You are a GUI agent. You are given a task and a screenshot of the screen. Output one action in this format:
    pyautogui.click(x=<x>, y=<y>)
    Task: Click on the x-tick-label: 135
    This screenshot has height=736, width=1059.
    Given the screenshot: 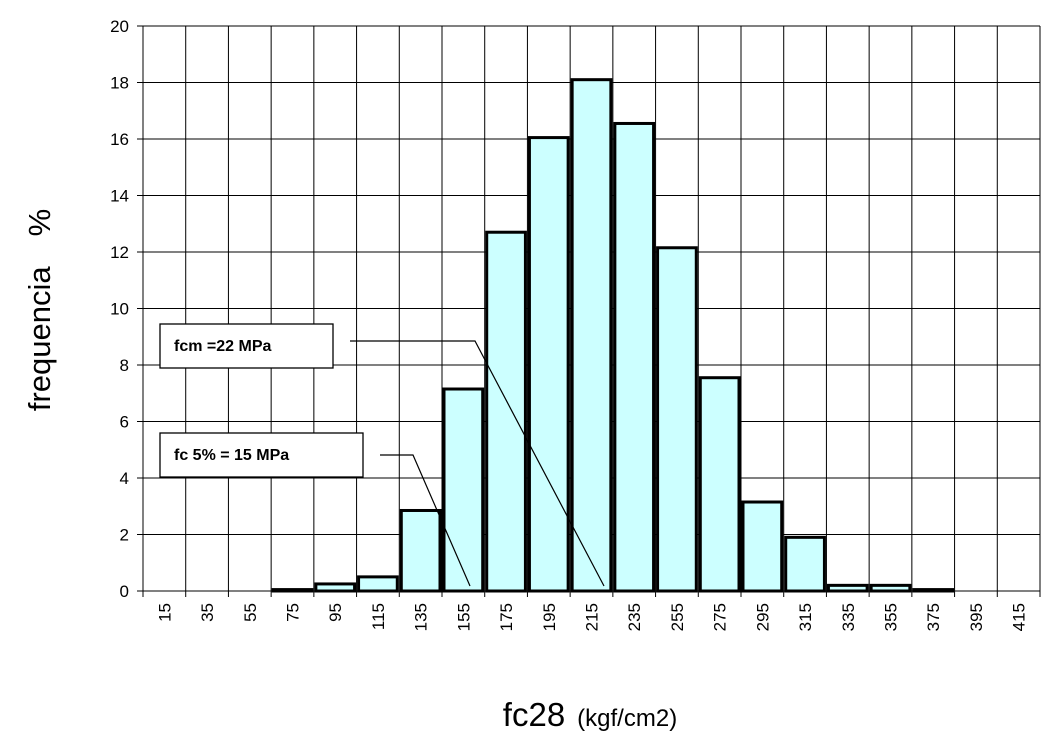 What is the action you would take?
    pyautogui.click(x=421, y=617)
    